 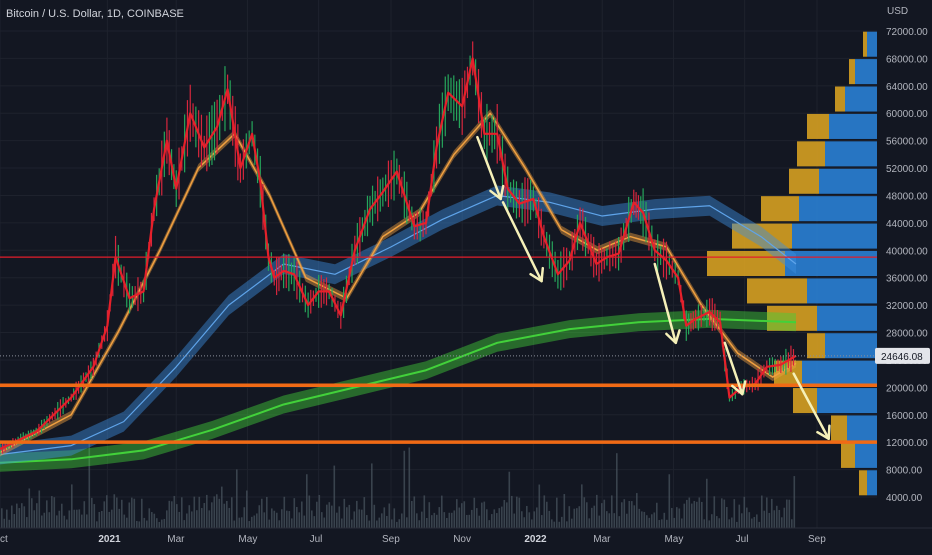 What do you see at coordinates (898, 11) in the screenshot?
I see `currency-label: USD` at bounding box center [898, 11].